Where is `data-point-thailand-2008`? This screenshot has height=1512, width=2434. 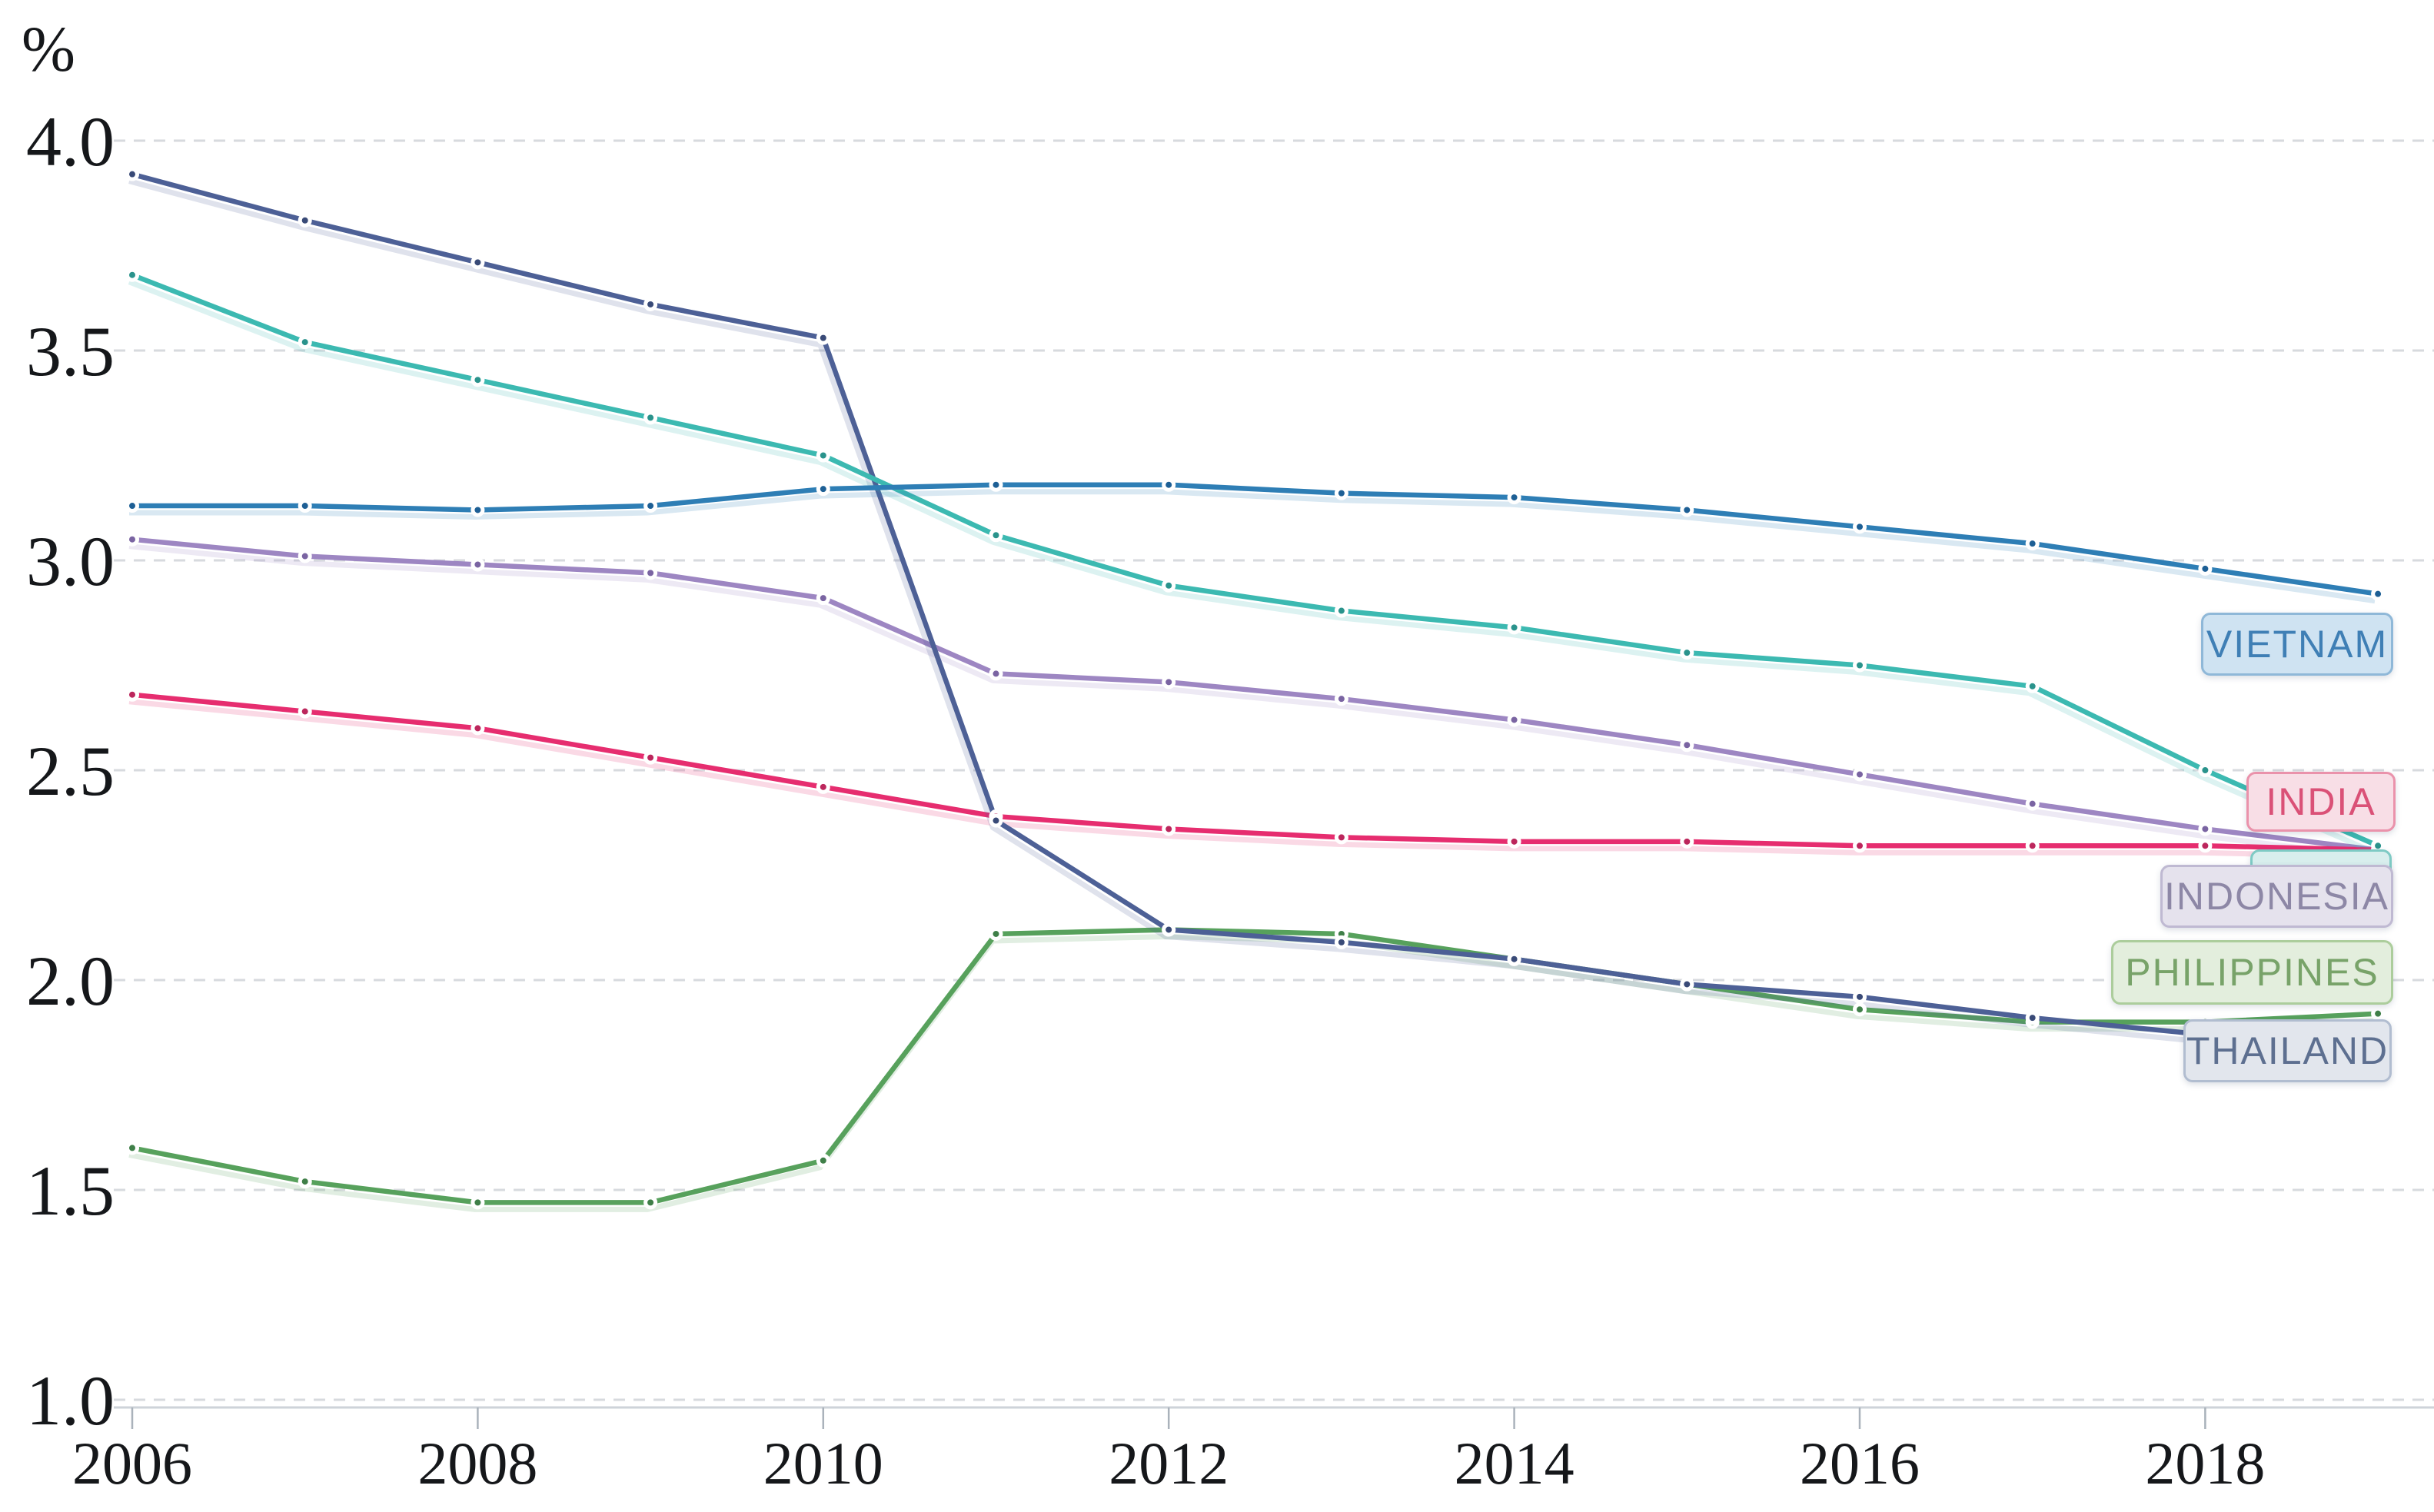 data-point-thailand-2008 is located at coordinates (478, 262).